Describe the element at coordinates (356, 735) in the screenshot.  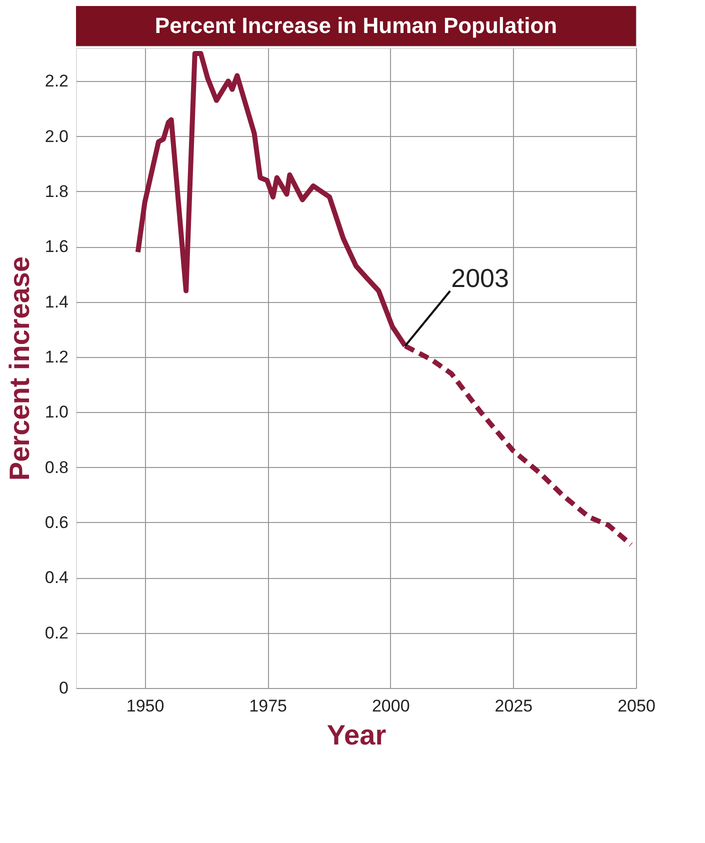
I see `x-axis-title: Year` at that location.